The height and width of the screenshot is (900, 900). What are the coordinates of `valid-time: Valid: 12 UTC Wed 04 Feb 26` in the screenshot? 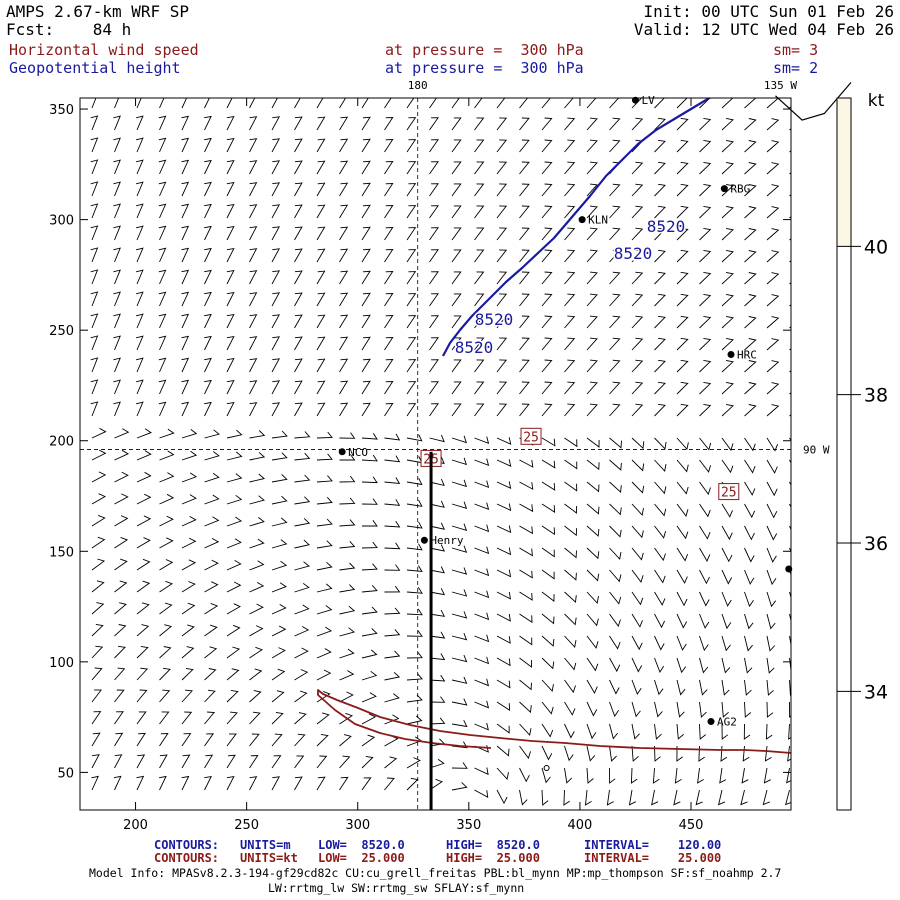 It's located at (763, 29).